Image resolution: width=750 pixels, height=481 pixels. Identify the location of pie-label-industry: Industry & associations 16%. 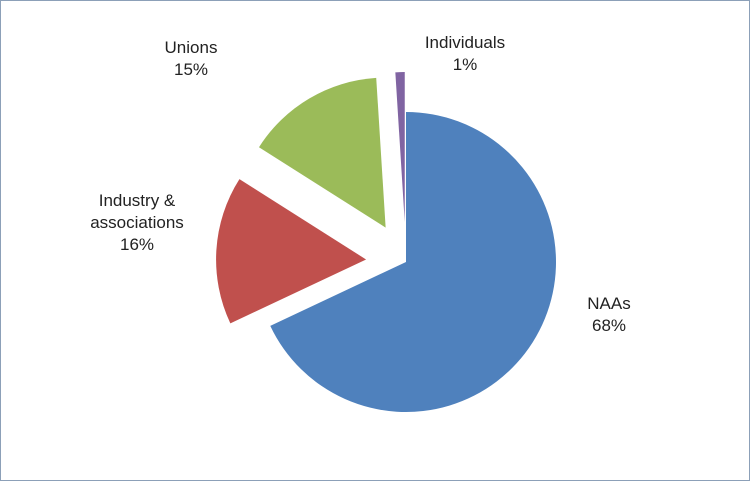
(137, 222).